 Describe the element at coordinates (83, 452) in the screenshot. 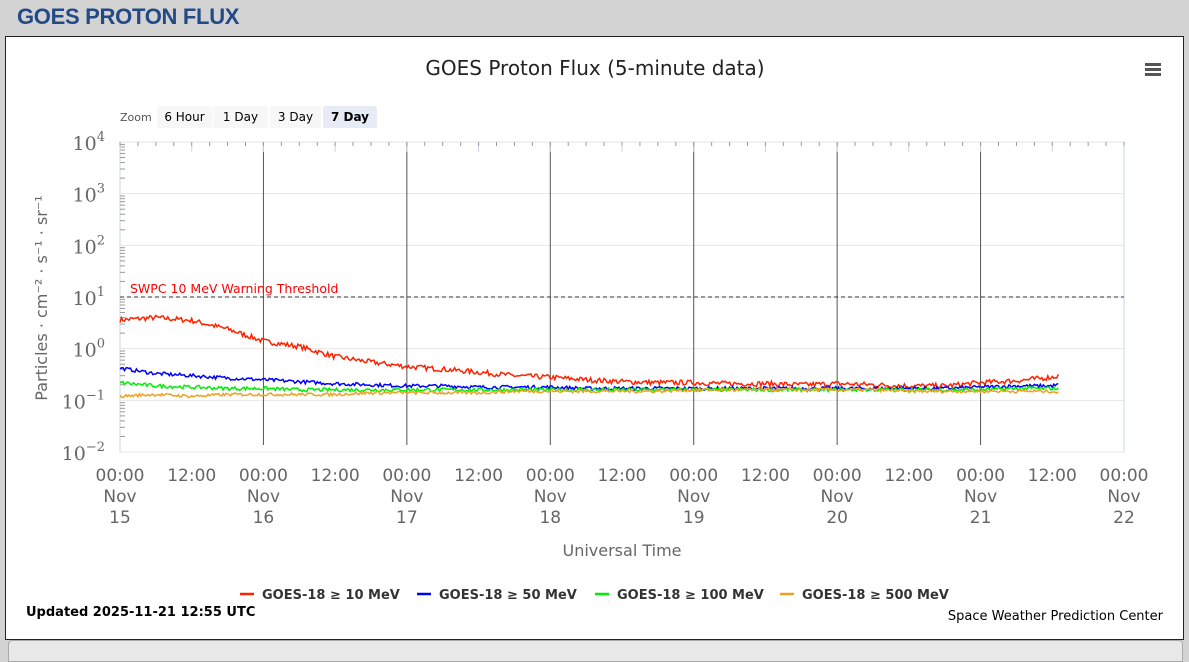

I see `y-tick-label: 10⁻²` at that location.